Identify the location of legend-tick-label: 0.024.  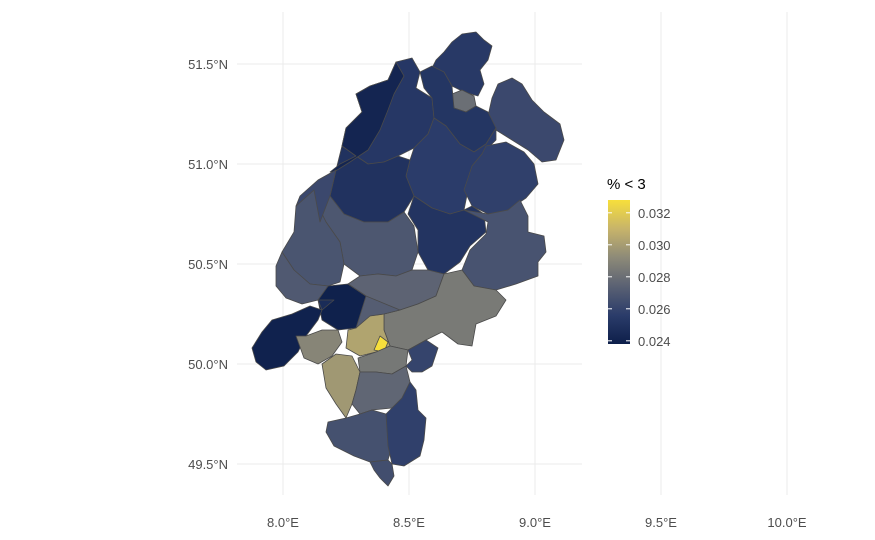
(654, 341).